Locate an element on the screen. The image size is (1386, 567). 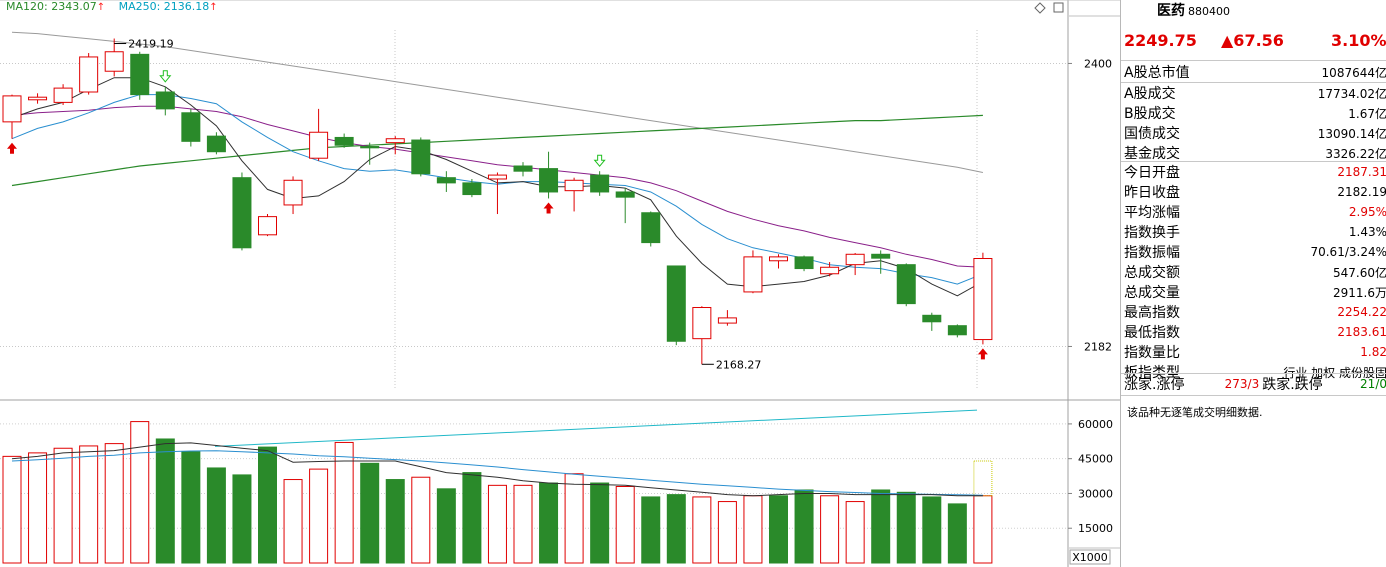
stat-label: 平均涨幅 is located at coordinates (1152, 213).